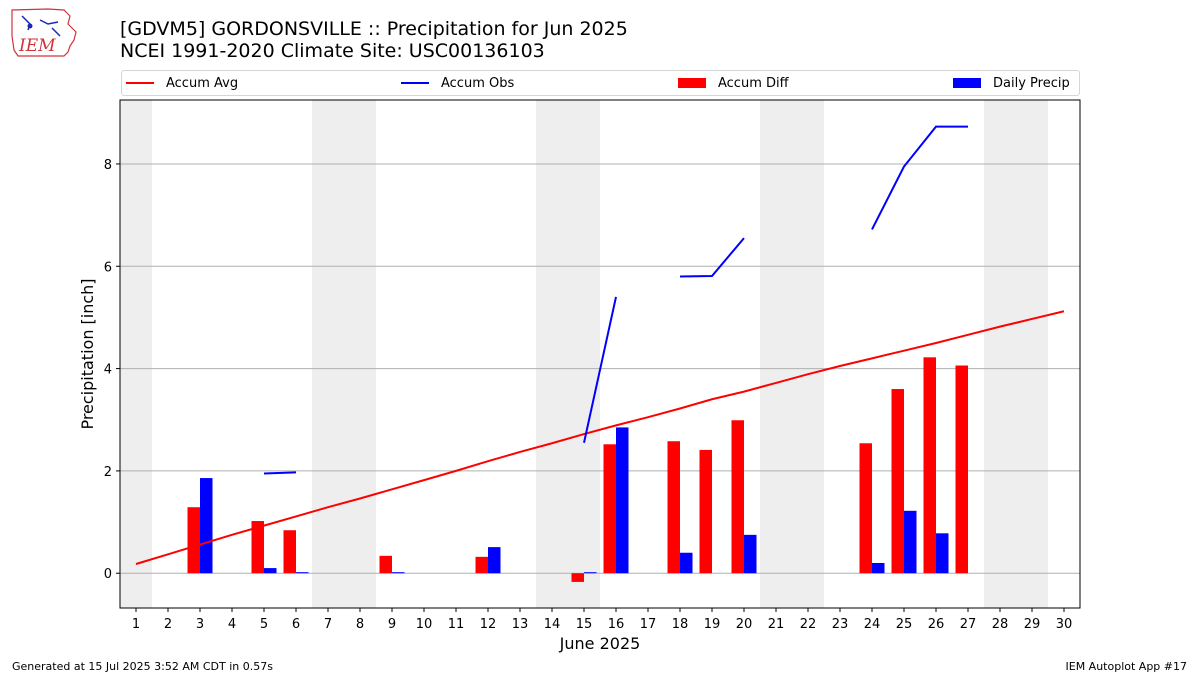  I want to click on legend-item-daily-precip: Daily Precip, so click(1011, 83).